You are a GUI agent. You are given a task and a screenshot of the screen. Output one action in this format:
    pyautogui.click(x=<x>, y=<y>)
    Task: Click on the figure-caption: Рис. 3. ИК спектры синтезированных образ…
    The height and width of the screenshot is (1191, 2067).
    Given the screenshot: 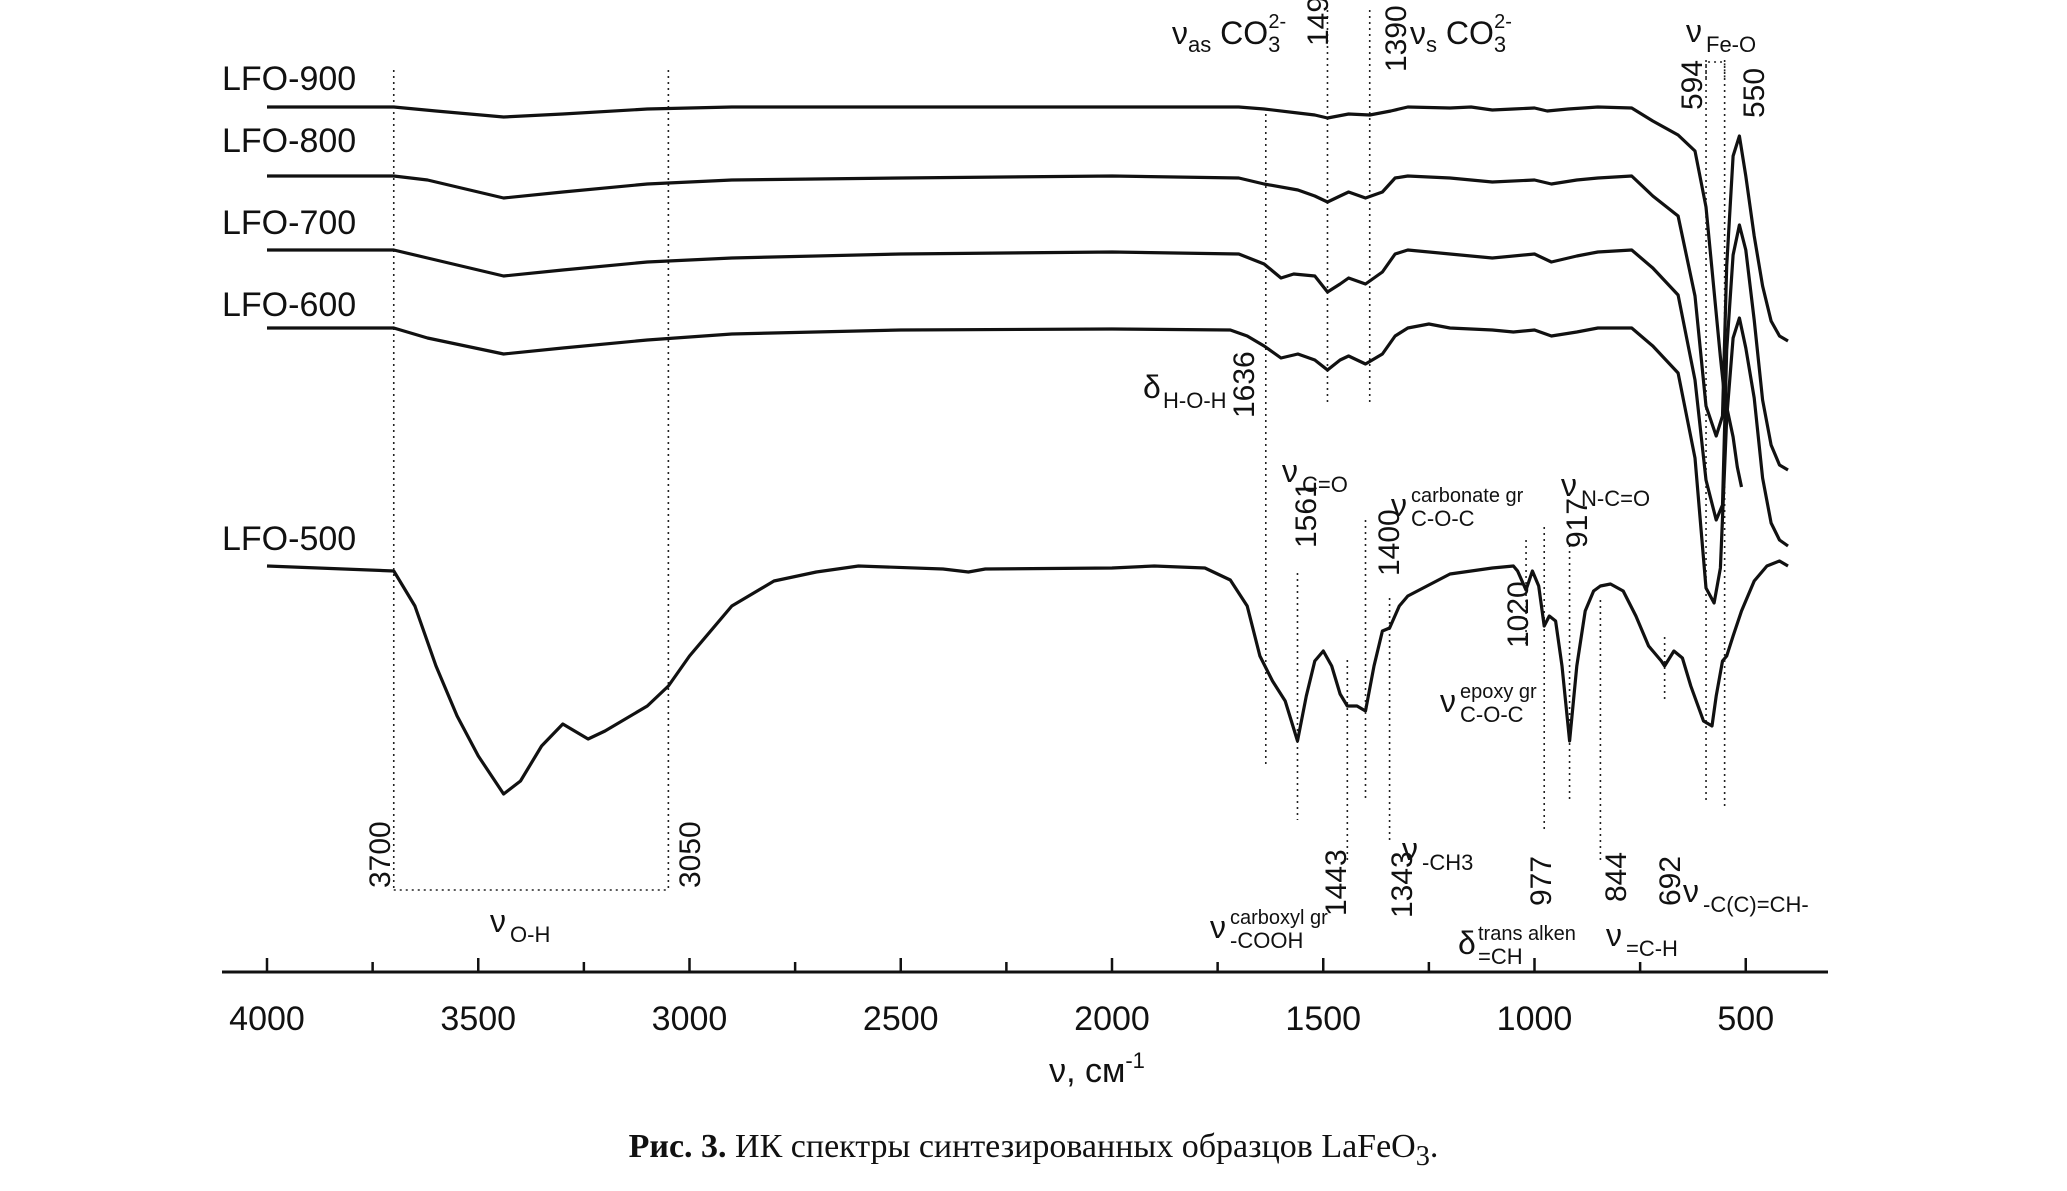 What is the action you would take?
    pyautogui.click(x=1033, y=1150)
    